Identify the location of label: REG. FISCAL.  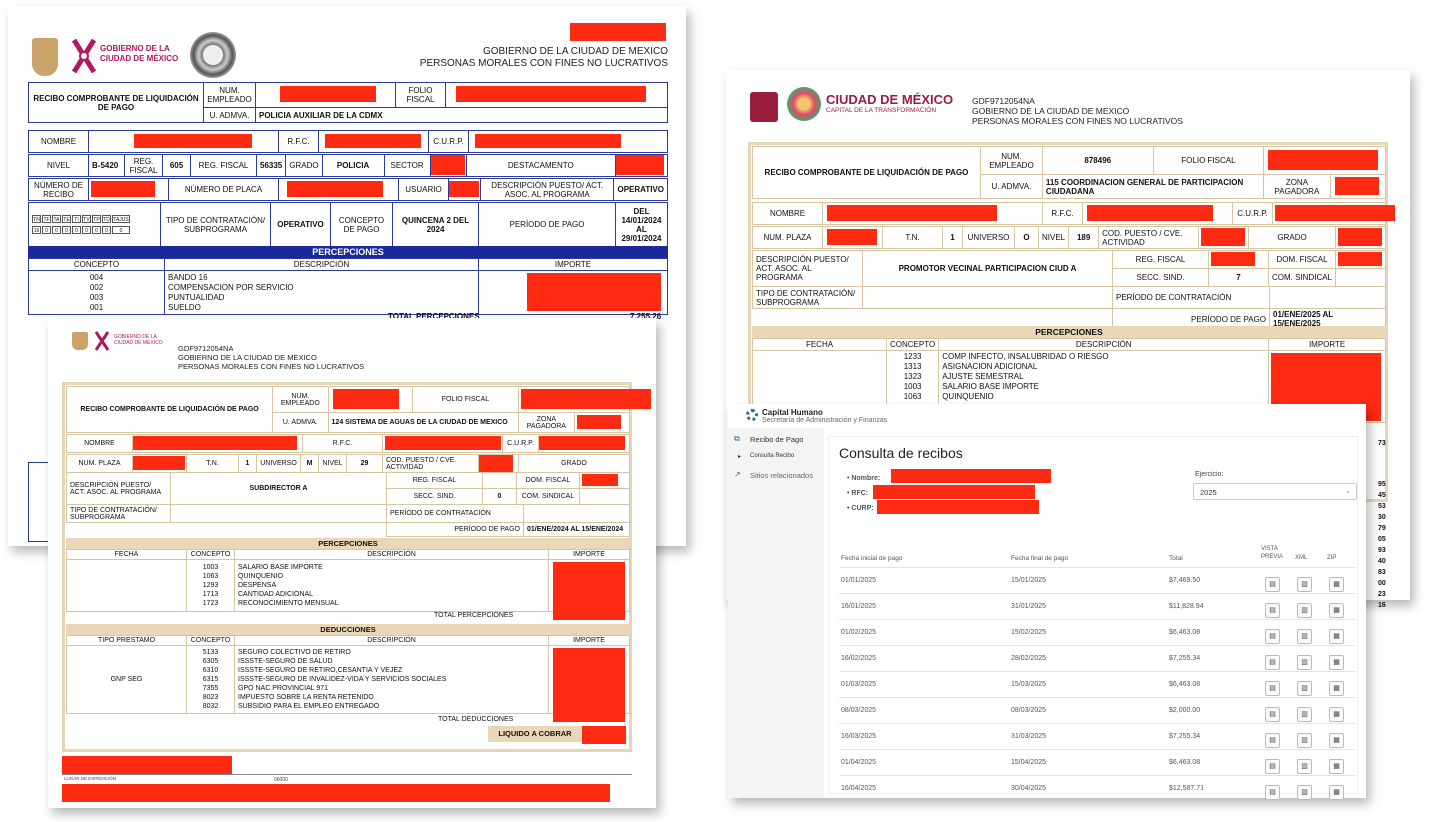
(143, 165).